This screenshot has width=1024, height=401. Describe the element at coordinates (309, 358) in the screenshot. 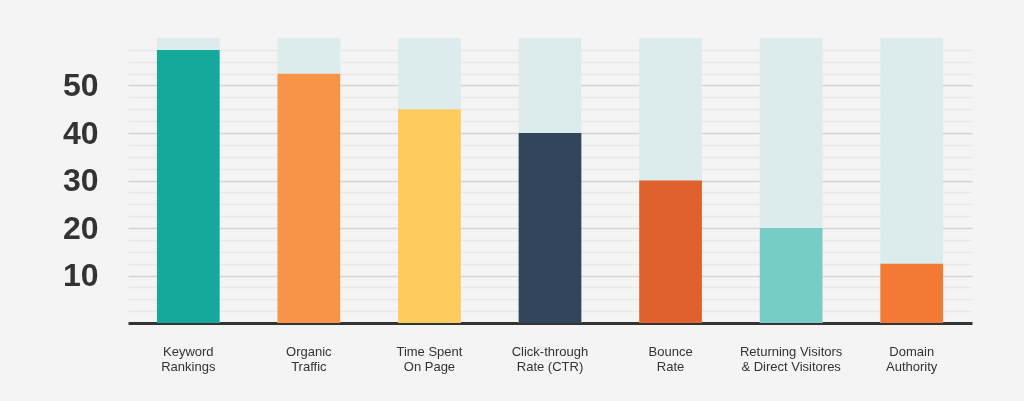

I see `x-tick-label: Organic Traffic` at that location.